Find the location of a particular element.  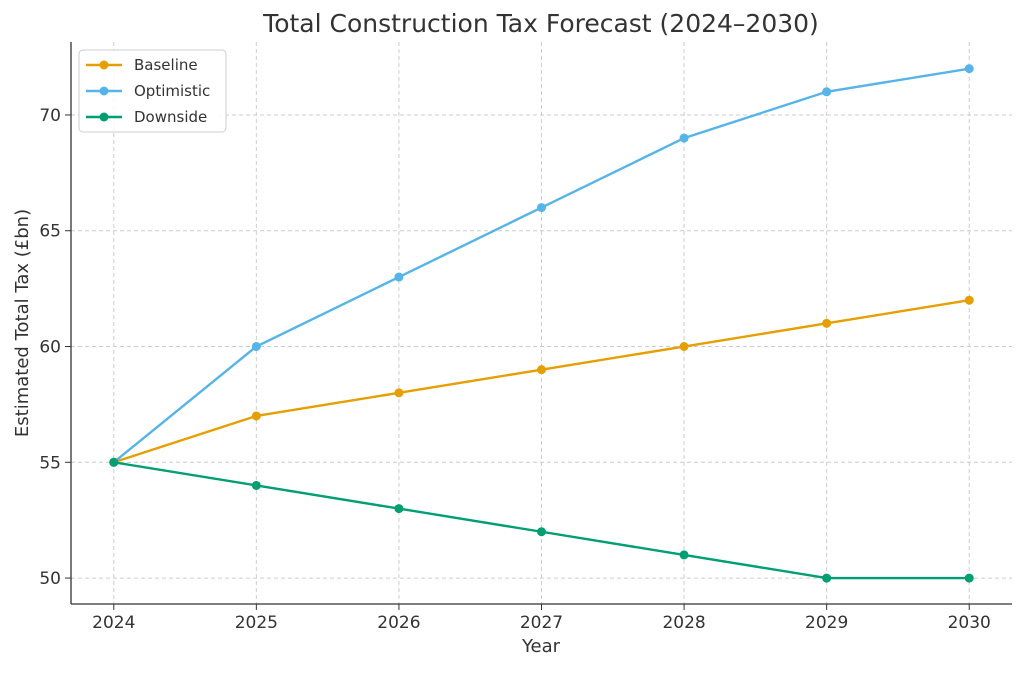

x-tick-label: 2030 is located at coordinates (969, 623).